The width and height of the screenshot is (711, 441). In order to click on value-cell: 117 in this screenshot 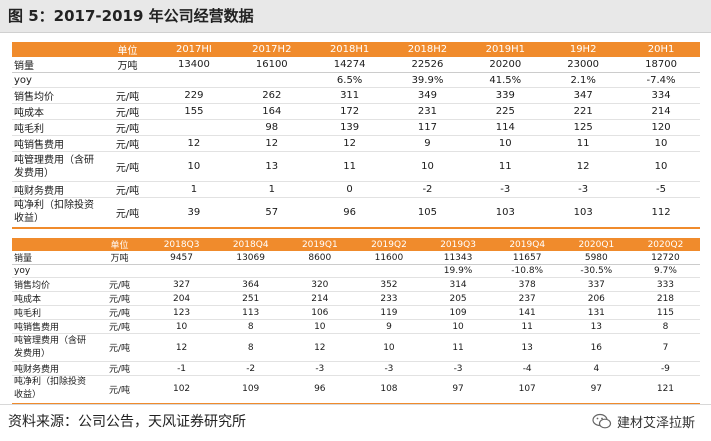, I will do `click(427, 127)`.